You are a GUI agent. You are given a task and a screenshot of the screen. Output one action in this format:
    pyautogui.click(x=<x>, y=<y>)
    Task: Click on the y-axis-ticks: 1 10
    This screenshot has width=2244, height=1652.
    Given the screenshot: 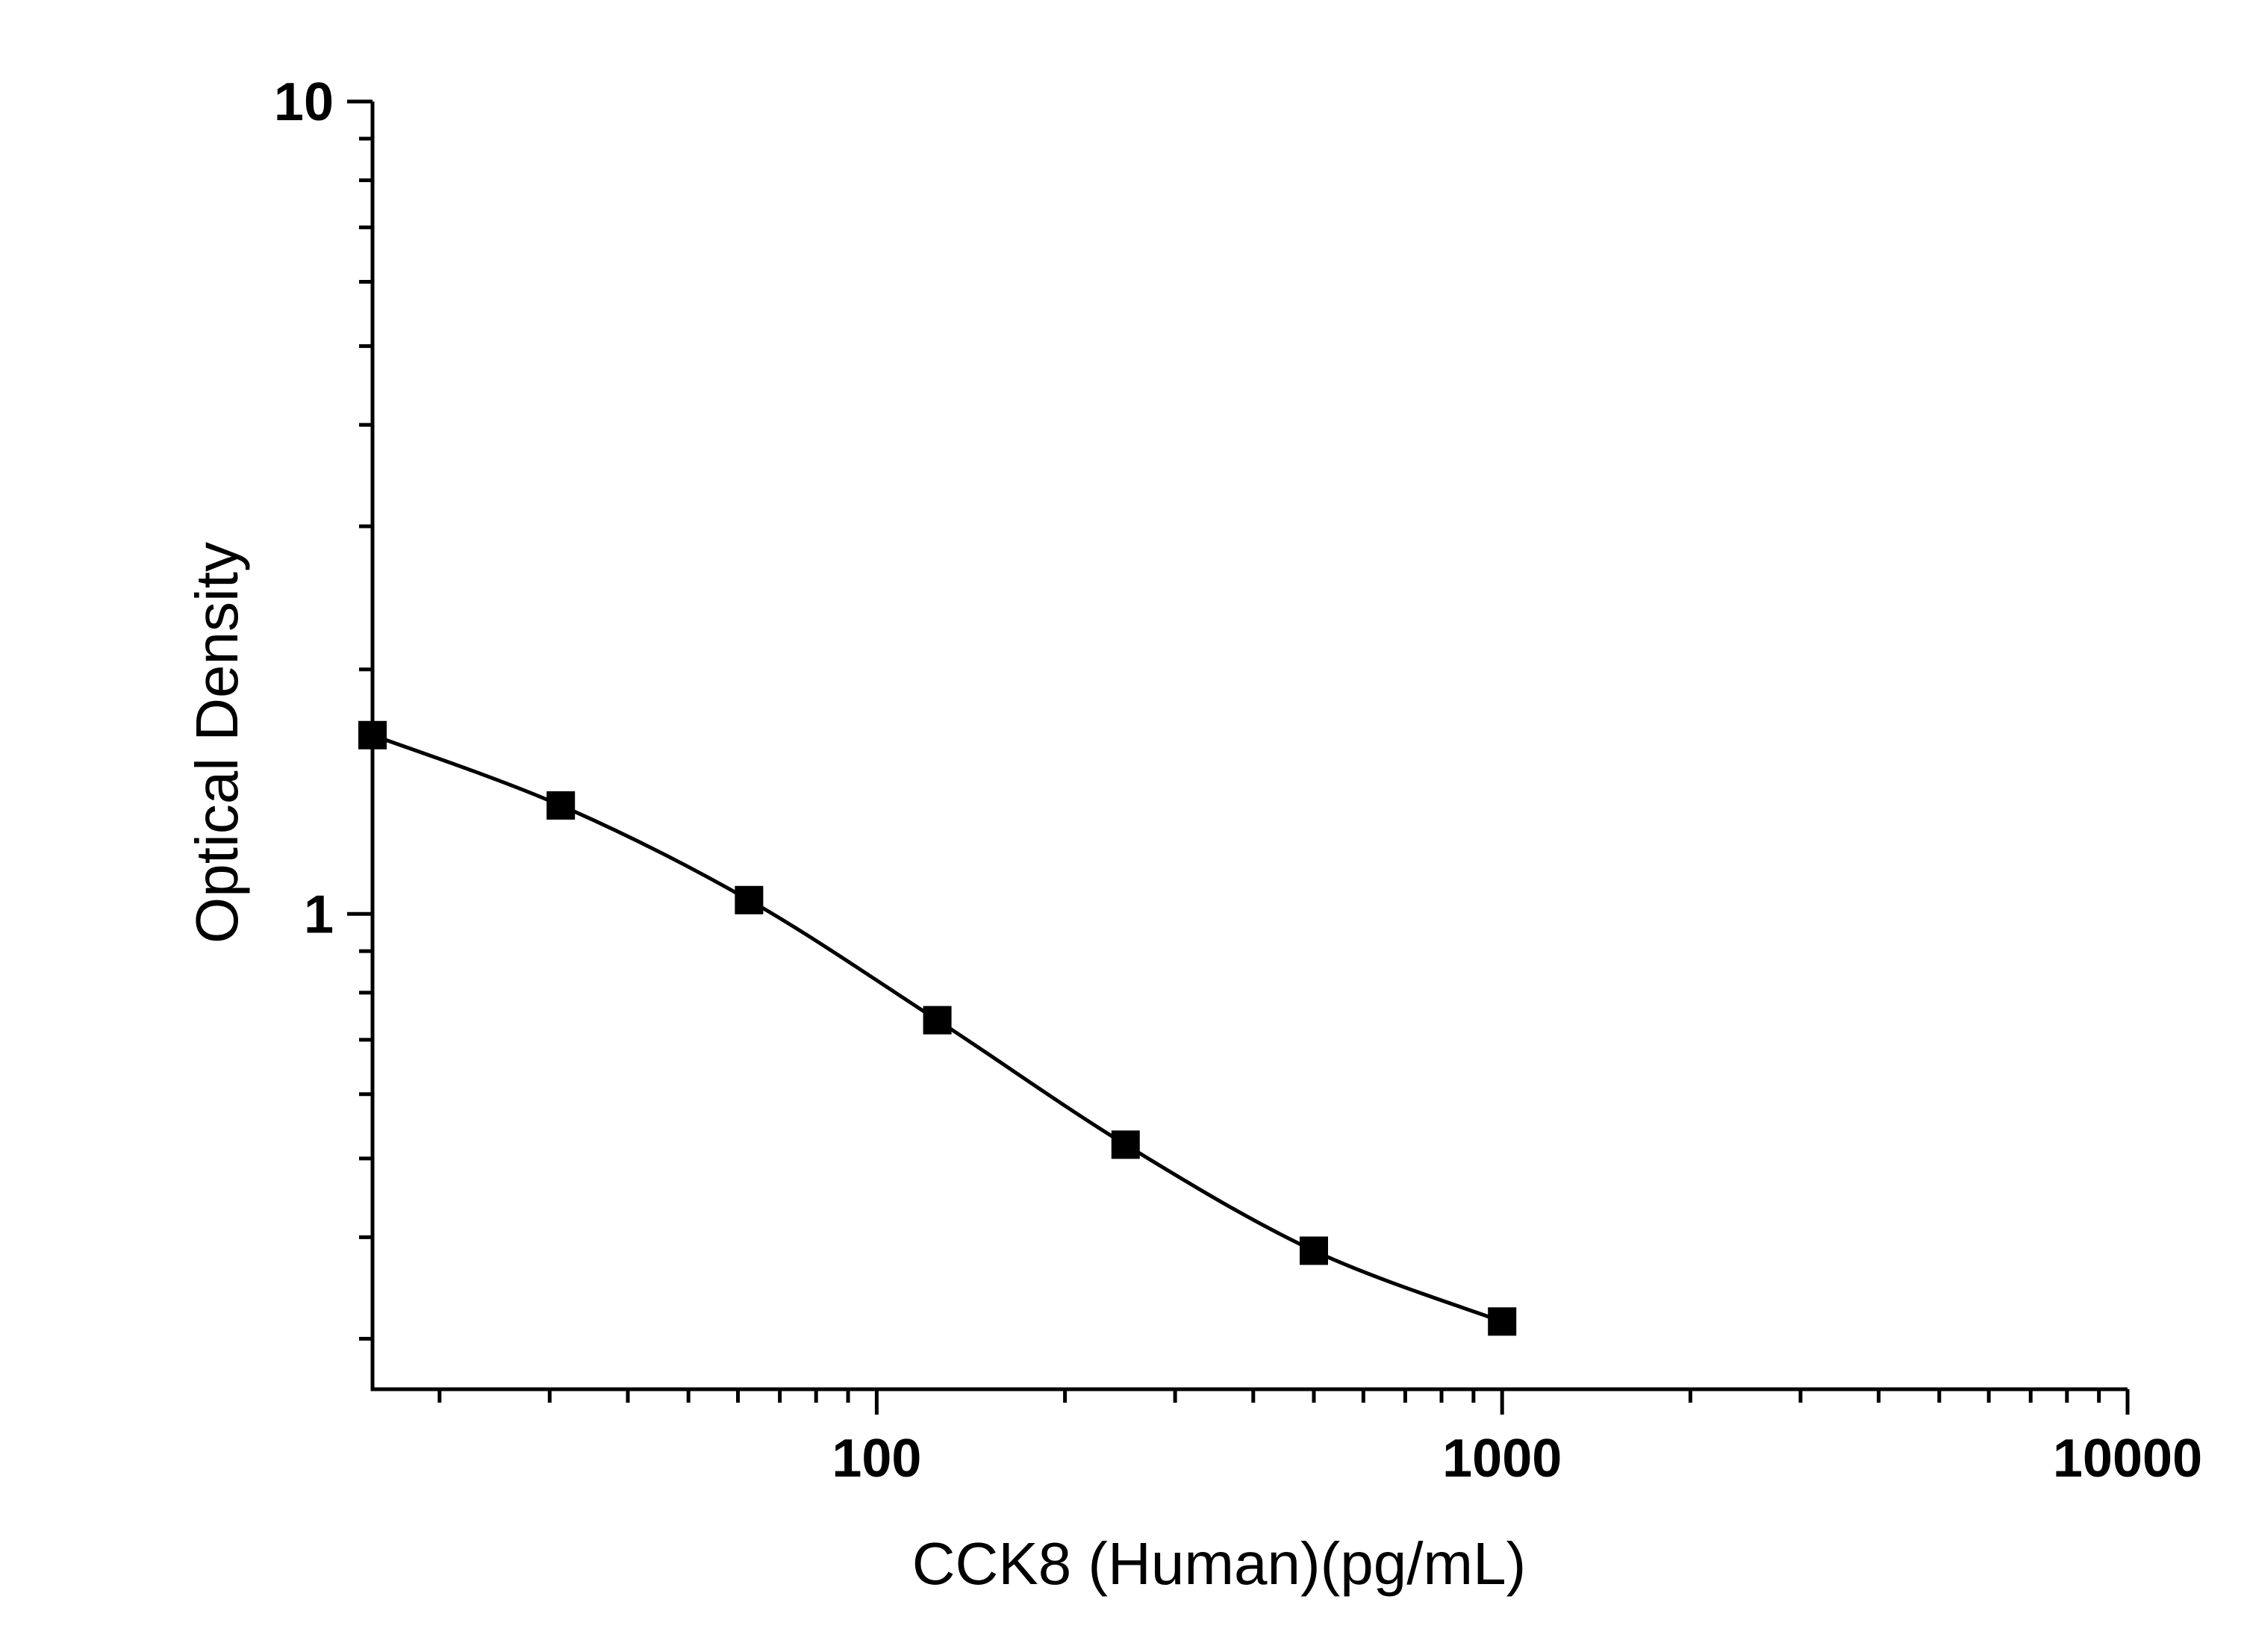 What is the action you would take?
    pyautogui.click(x=323, y=706)
    